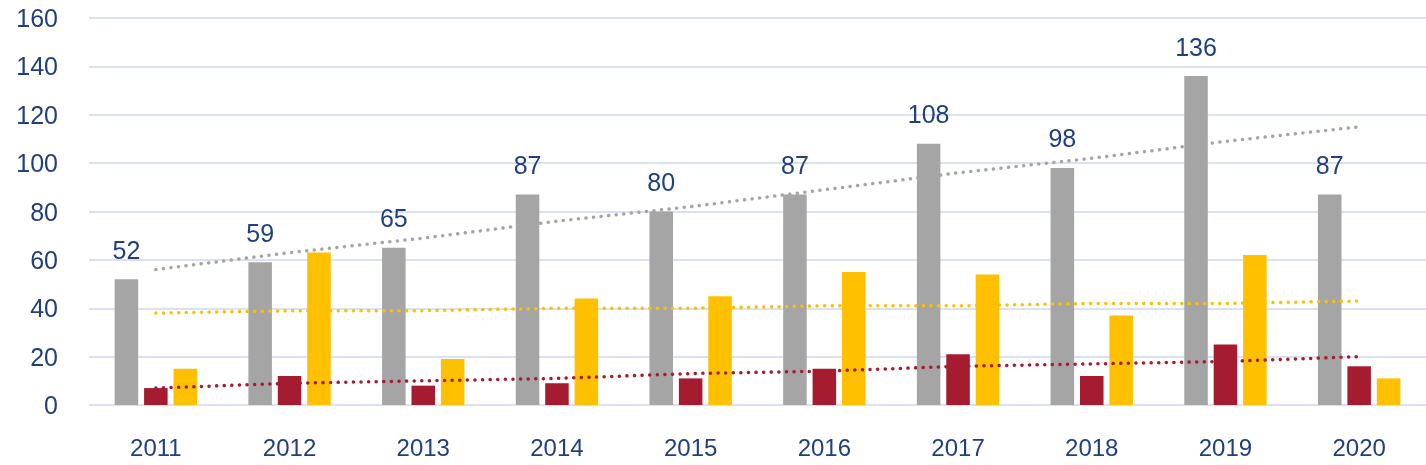 This screenshot has width=1426, height=465. What do you see at coordinates (928, 114) in the screenshot?
I see `data-label: 108` at bounding box center [928, 114].